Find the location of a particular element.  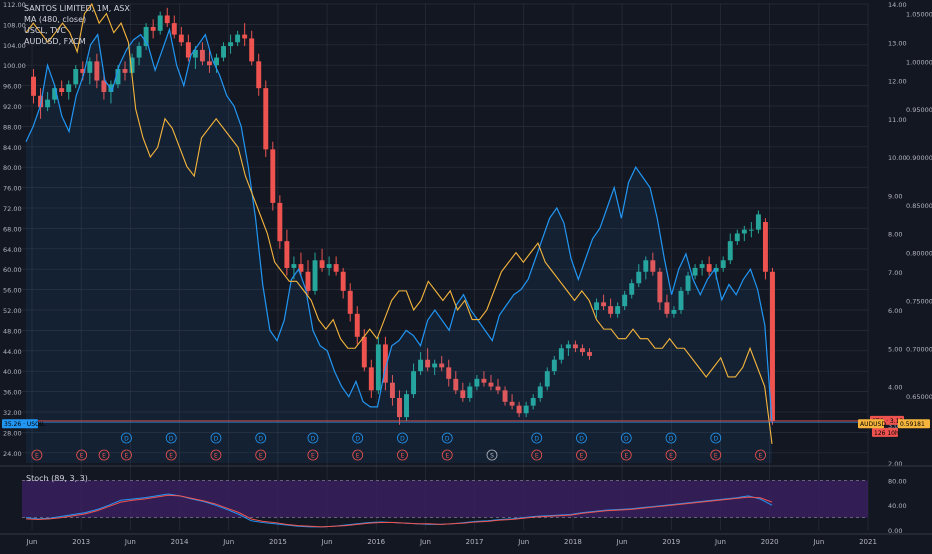

right-axis-tick: 7.00 is located at coordinates (895, 273).